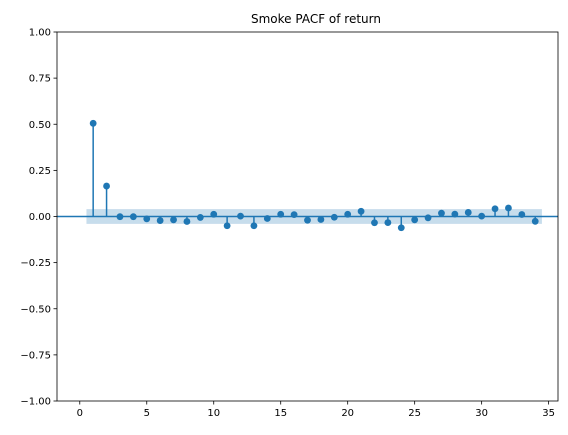 Image resolution: width=568 pixels, height=435 pixels. What do you see at coordinates (147, 413) in the screenshot?
I see `x-tick-label: 5` at bounding box center [147, 413].